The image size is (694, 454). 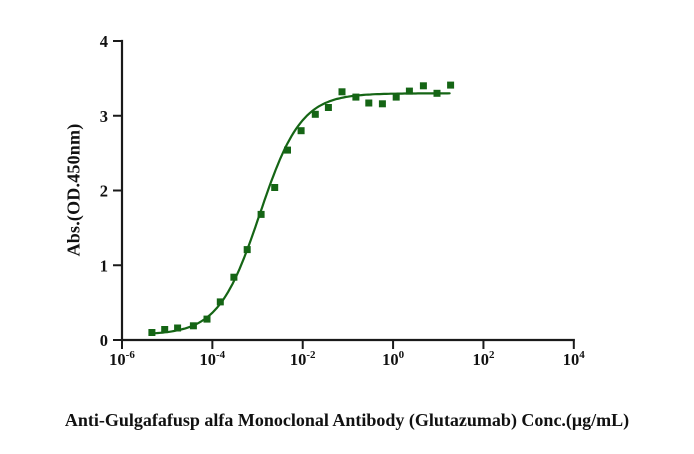 I want to click on y-tick-label: 4, so click(x=104, y=41).